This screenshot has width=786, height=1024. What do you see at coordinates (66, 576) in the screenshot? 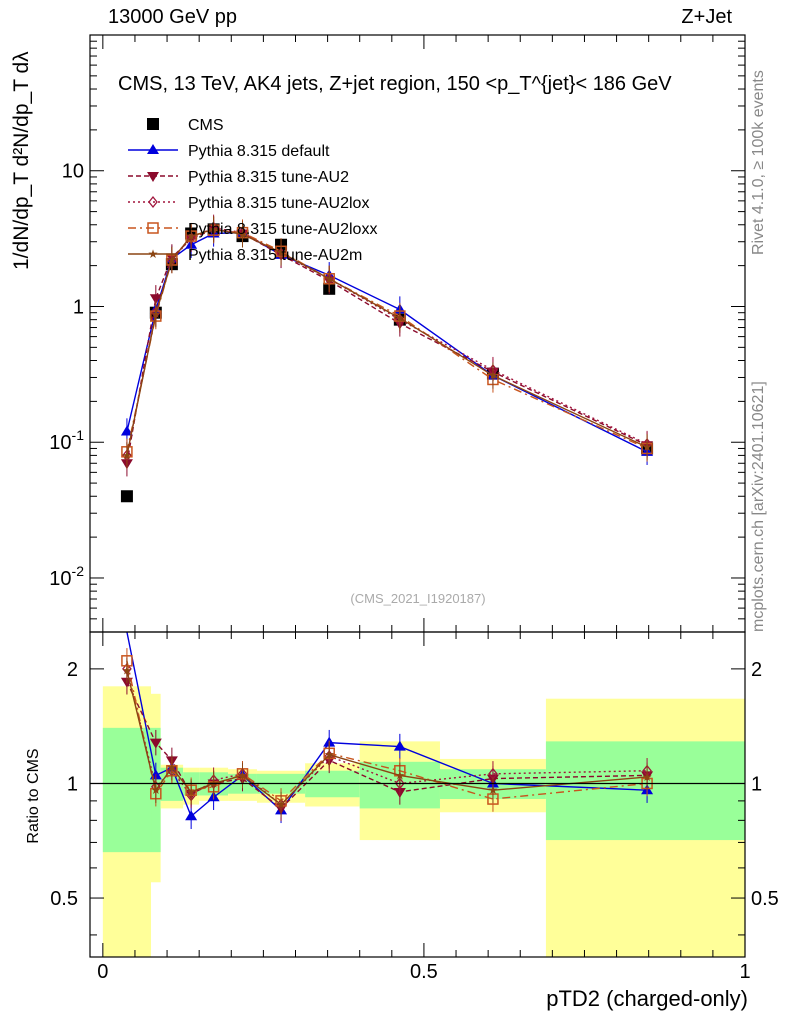
I see `y-tick-label: 10⁻²` at bounding box center [66, 576].